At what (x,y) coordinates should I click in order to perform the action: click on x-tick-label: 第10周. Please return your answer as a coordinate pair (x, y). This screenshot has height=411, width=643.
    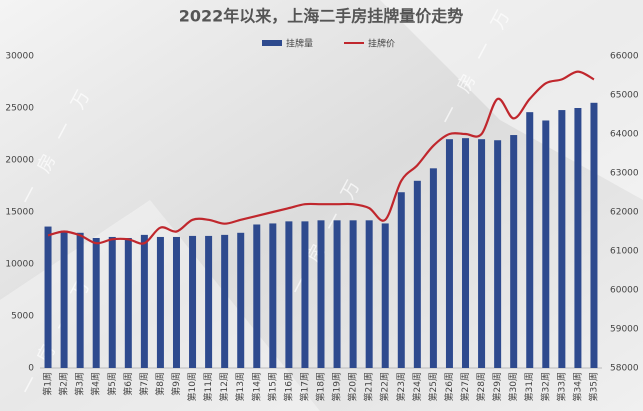
    Looking at the image, I should click on (192, 386).